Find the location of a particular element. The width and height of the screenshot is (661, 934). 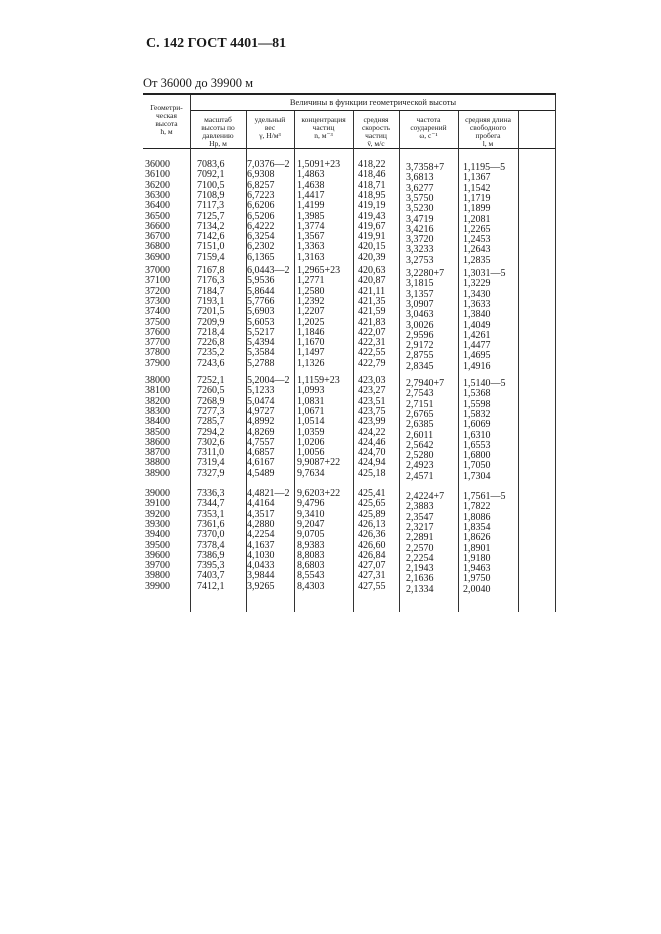

table-cell: 1,4916 is located at coordinates (477, 366).